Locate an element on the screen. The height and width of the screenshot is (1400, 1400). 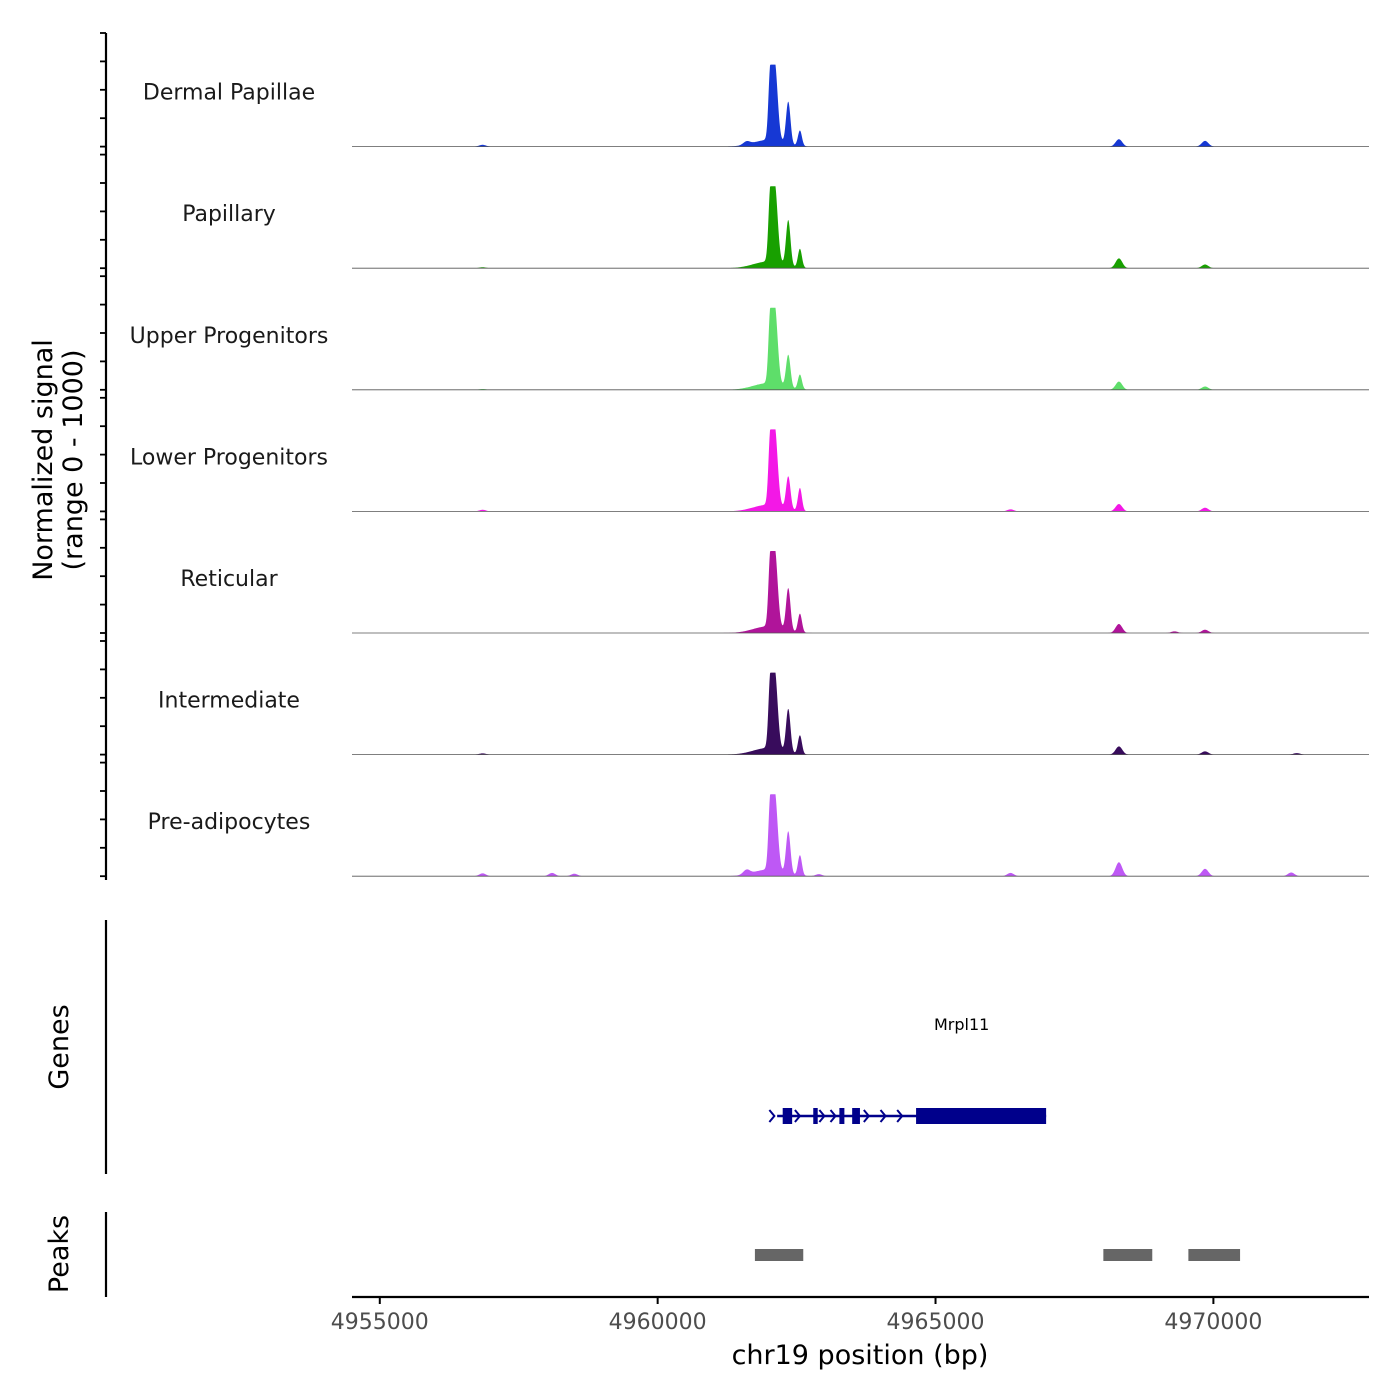
track-label: Intermediate is located at coordinates (229, 701).